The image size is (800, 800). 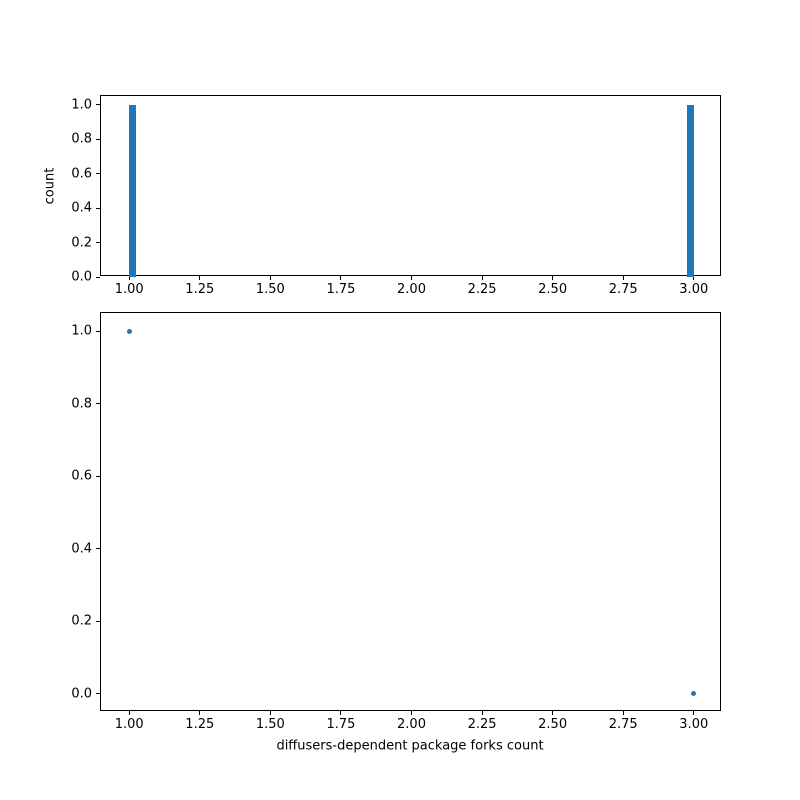 I want to click on y-axis-label: count, so click(x=50, y=186).